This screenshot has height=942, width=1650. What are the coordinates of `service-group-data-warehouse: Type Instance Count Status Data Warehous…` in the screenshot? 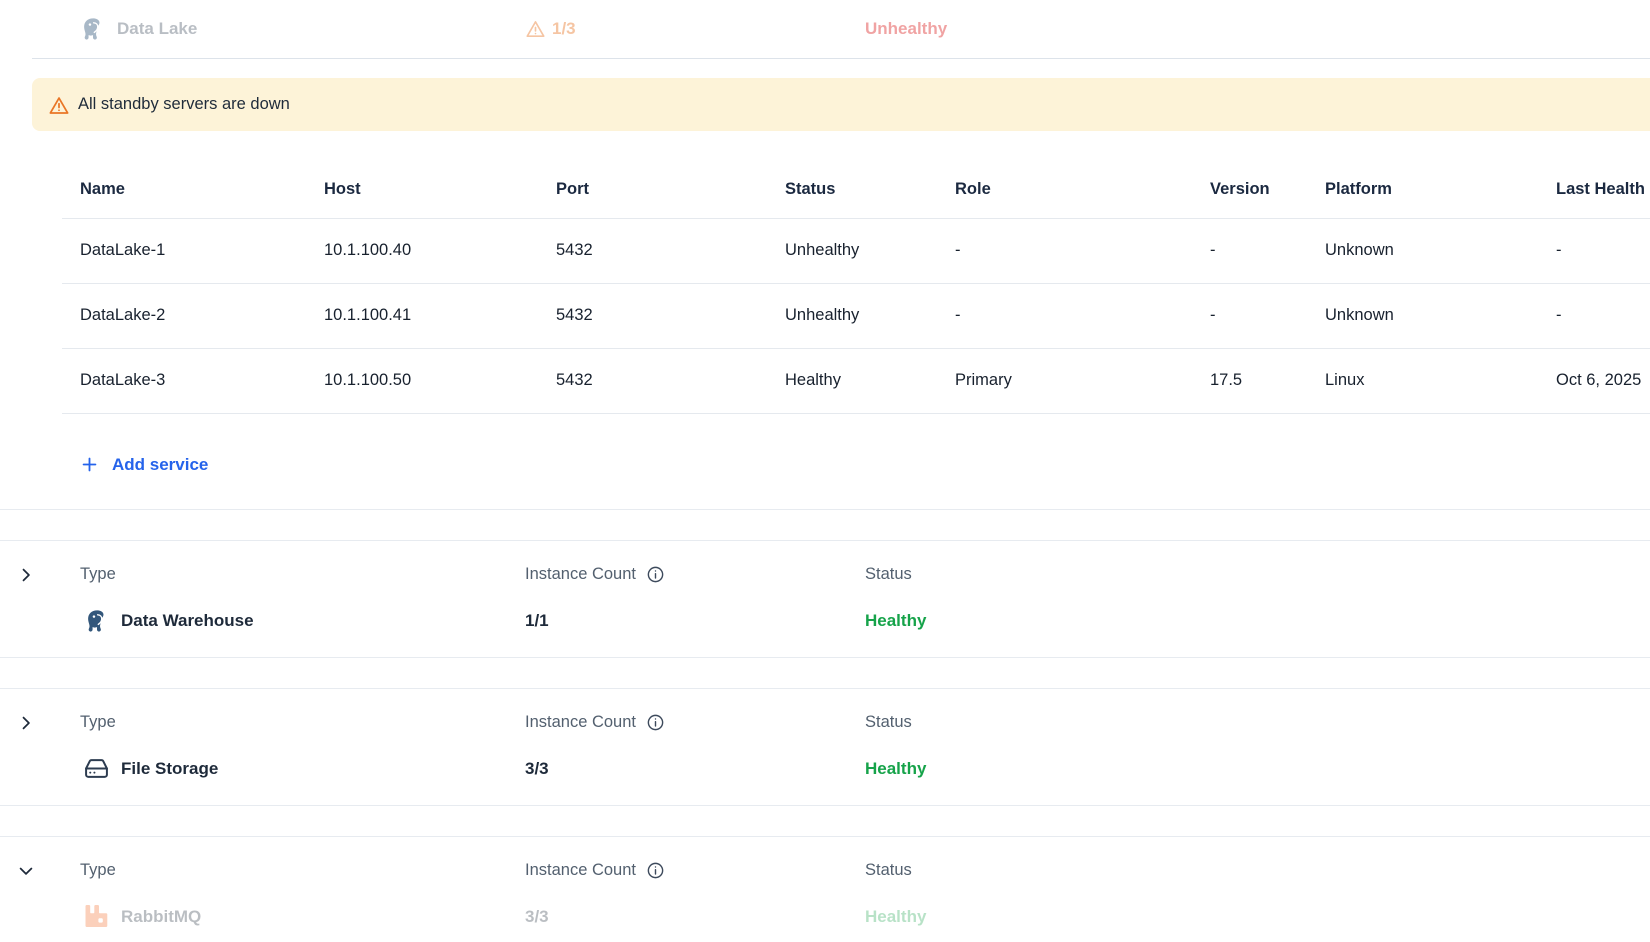 It's located at (825, 598).